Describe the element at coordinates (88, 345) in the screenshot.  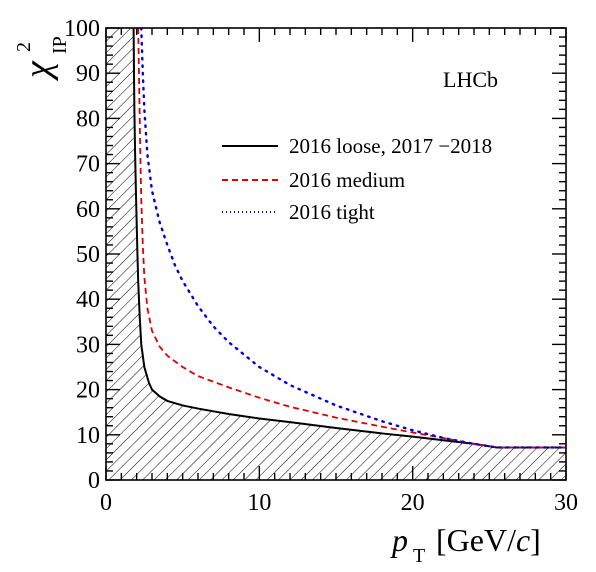
I see `y-tick-label: 30` at that location.